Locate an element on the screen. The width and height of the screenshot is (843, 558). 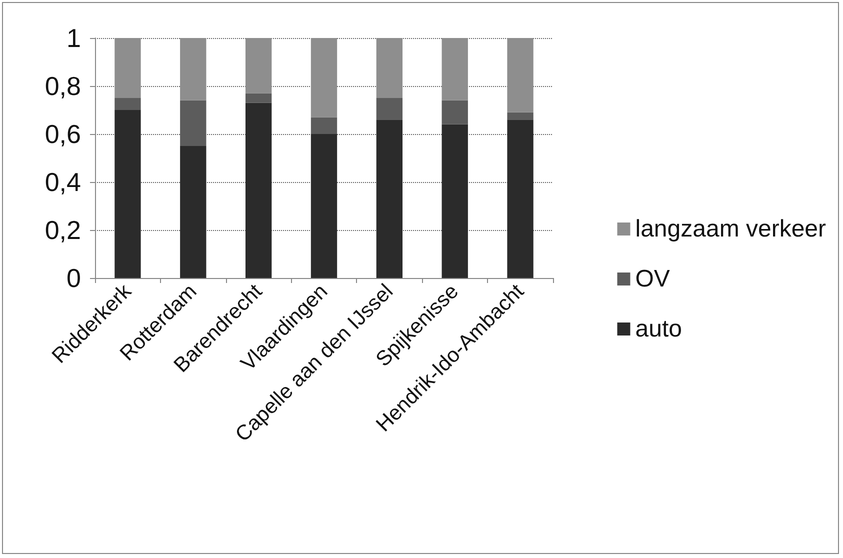
y-tick-label: 0,8 is located at coordinates (62, 86).